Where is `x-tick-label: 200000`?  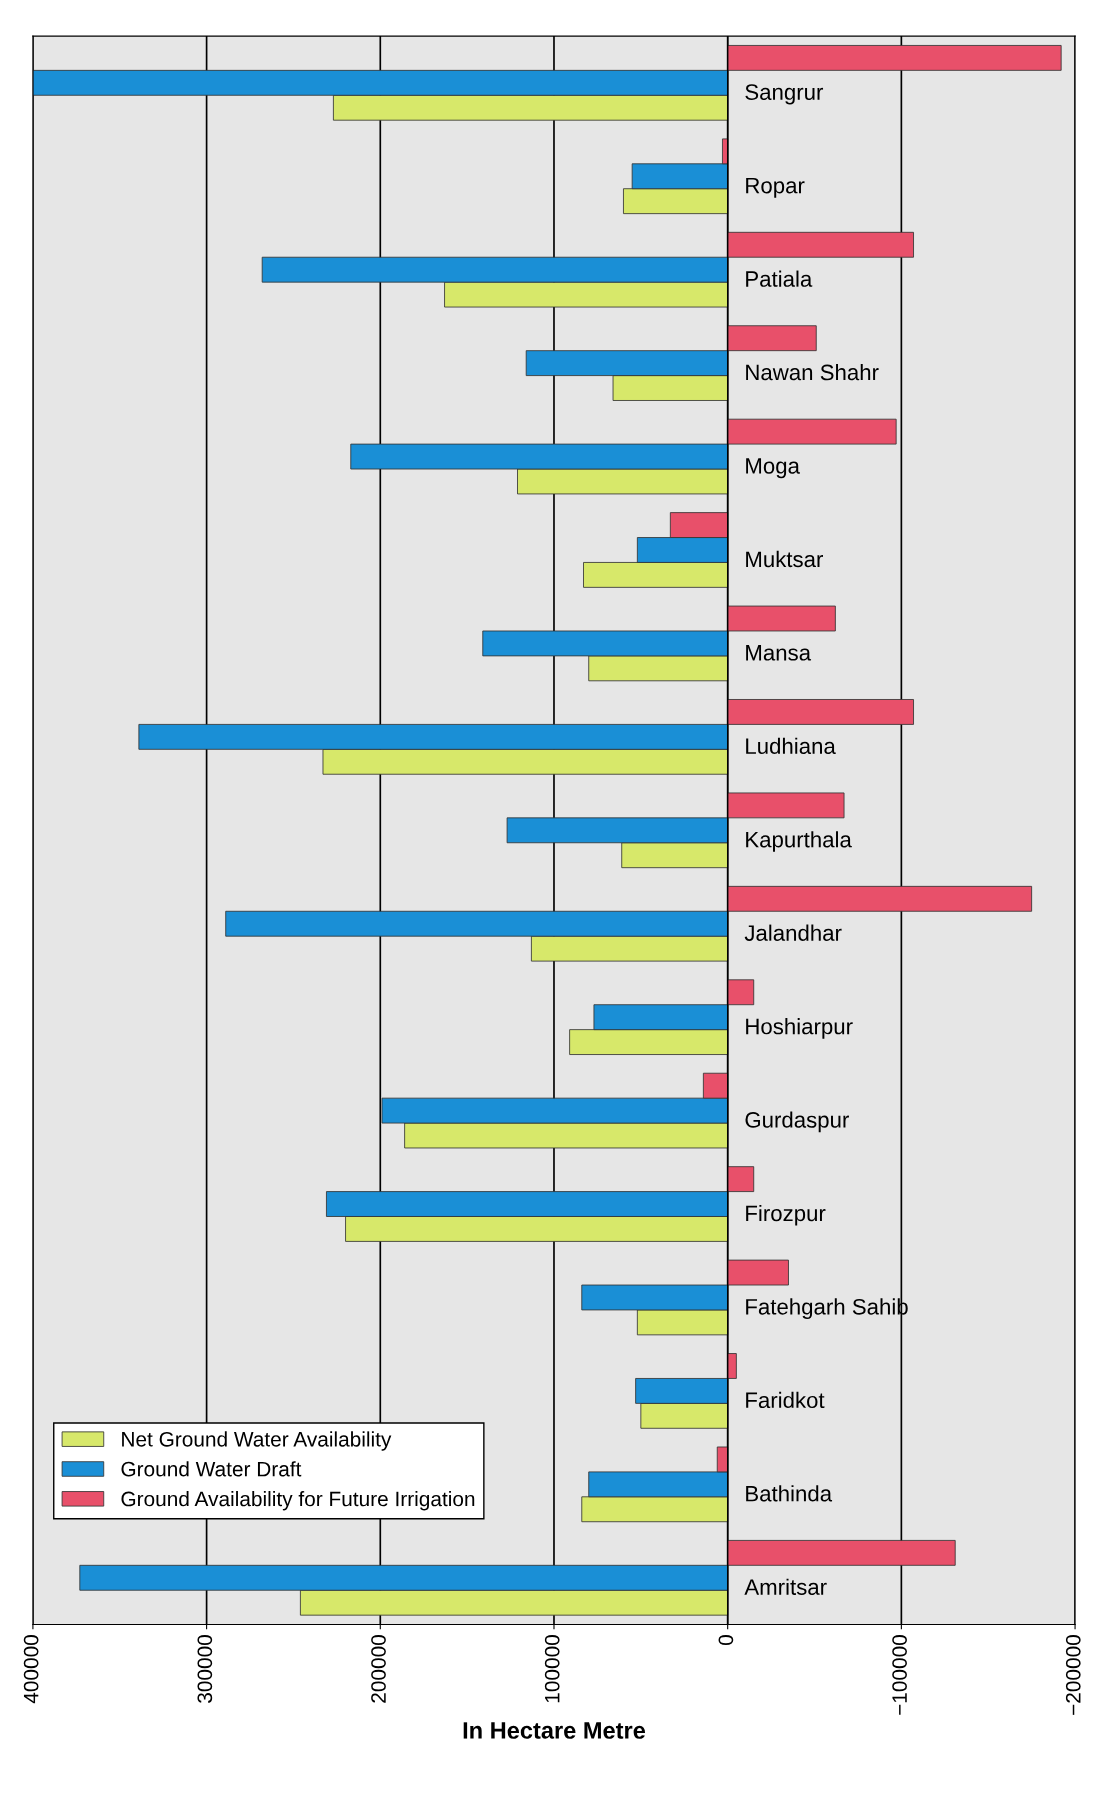 x-tick-label: 200000 is located at coordinates (378, 1669).